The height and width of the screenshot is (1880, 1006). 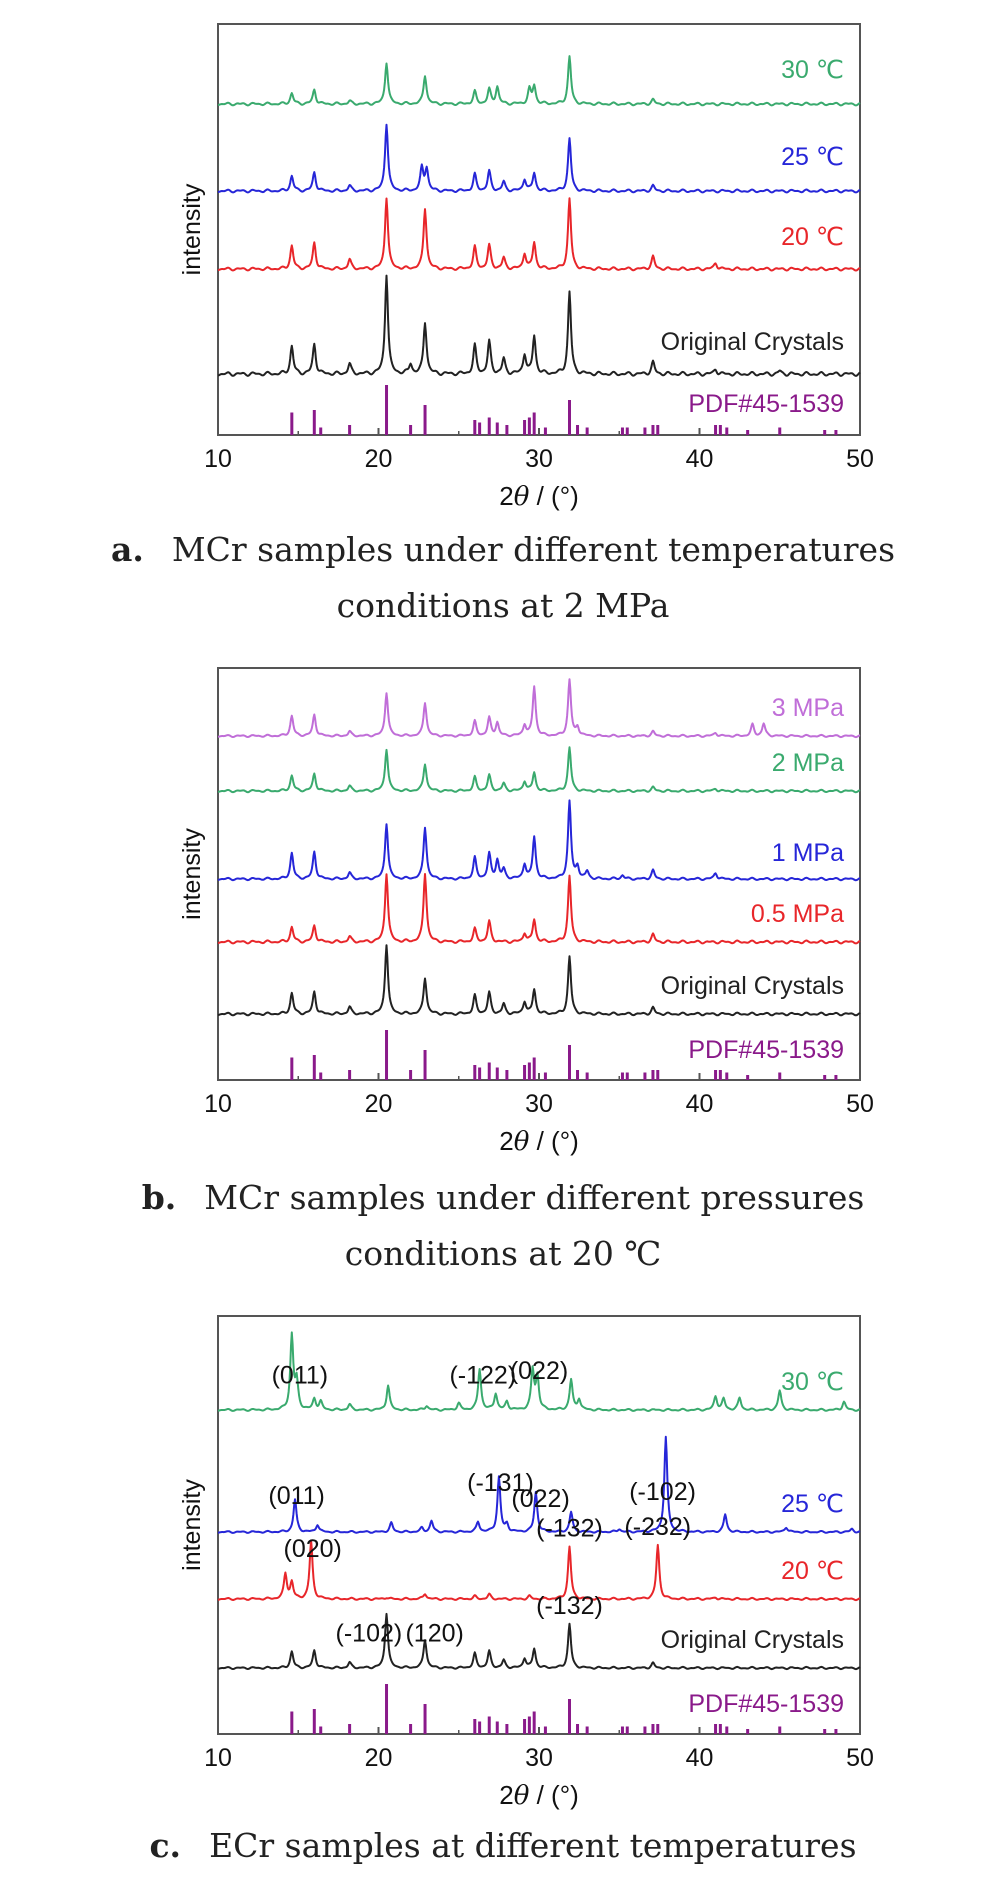 What do you see at coordinates (534, 1197) in the screenshot?
I see `caption-line1: MCr samples under different pressures` at bounding box center [534, 1197].